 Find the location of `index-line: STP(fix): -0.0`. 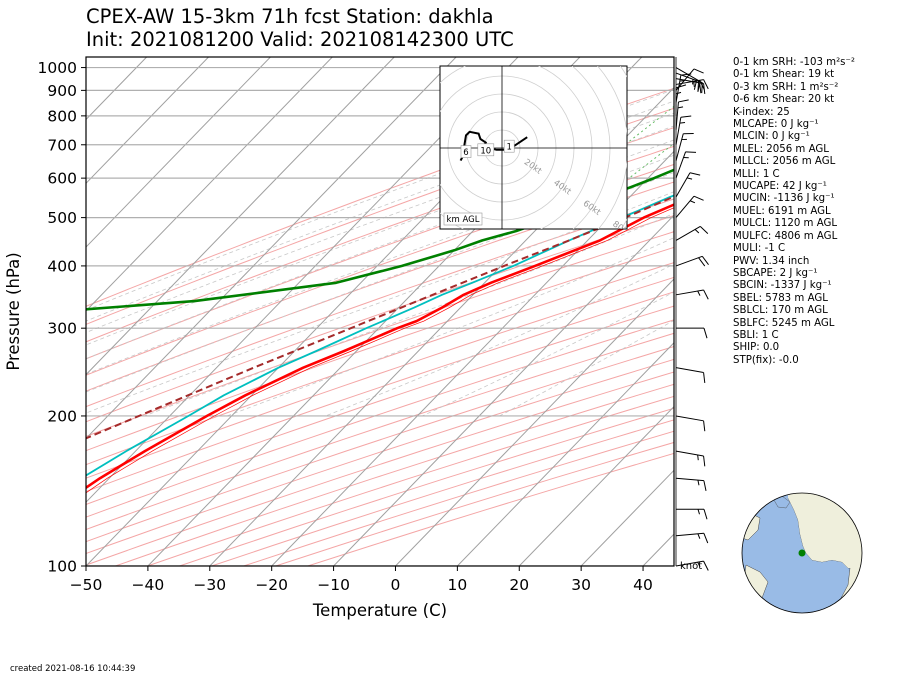

index-line: STP(fix): -0.0 is located at coordinates (766, 360).